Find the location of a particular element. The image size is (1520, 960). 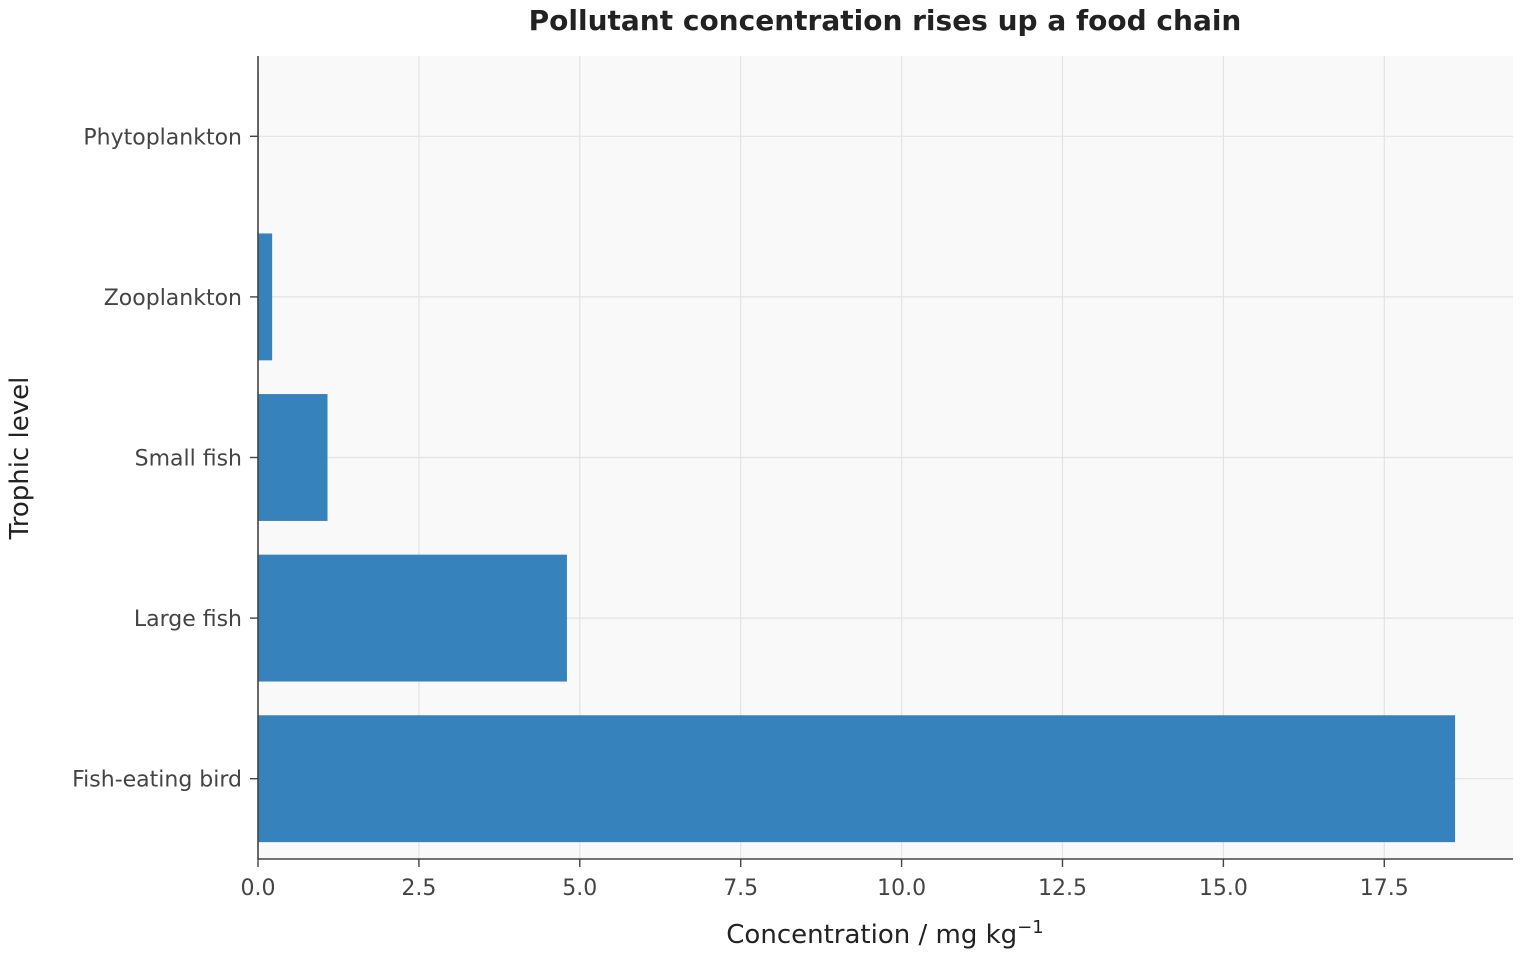

x-tick-label: 15.0 is located at coordinates (1223, 888).